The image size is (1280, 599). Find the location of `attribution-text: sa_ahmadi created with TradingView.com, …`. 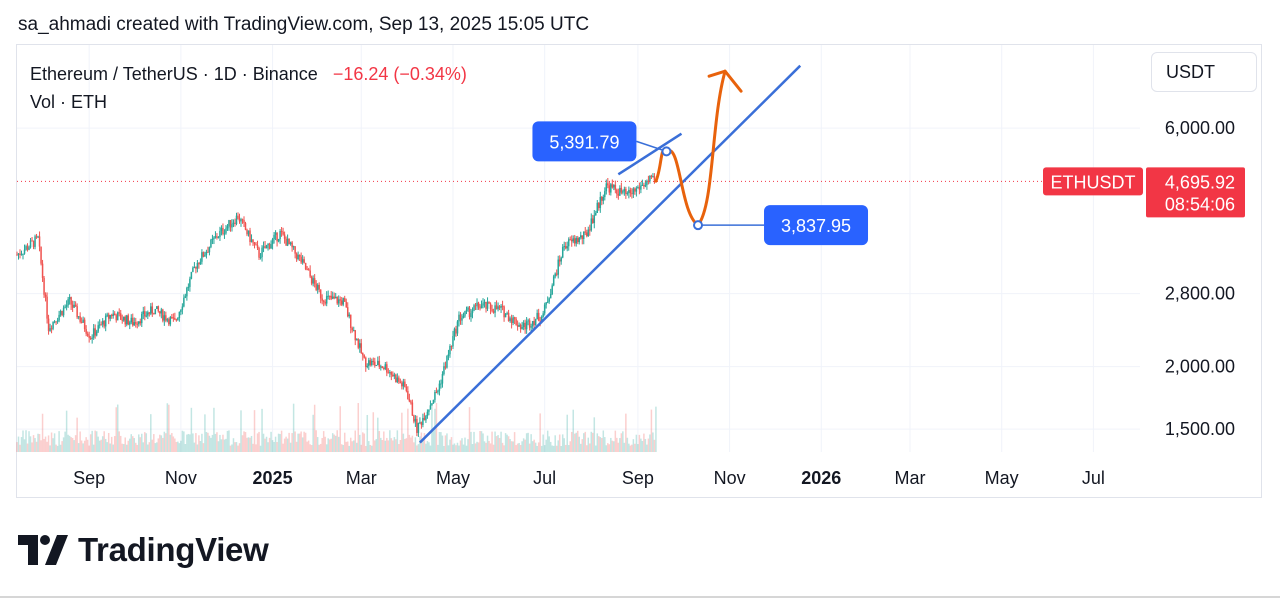

attribution-text: sa_ahmadi created with TradingView.com, … is located at coordinates (304, 24).